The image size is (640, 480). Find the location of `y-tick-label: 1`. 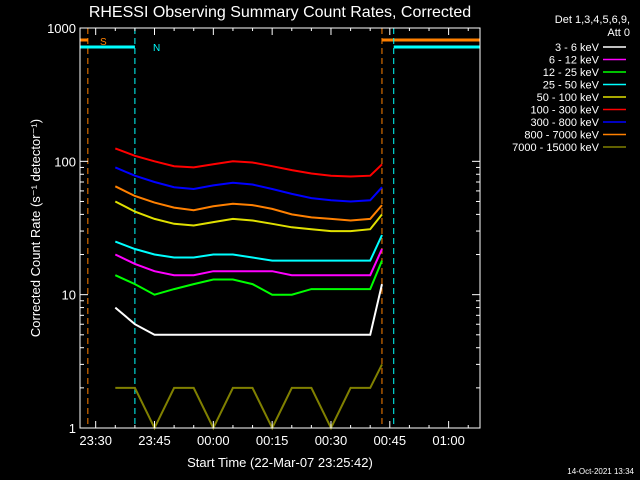

y-tick-label: 1 is located at coordinates (72, 428).